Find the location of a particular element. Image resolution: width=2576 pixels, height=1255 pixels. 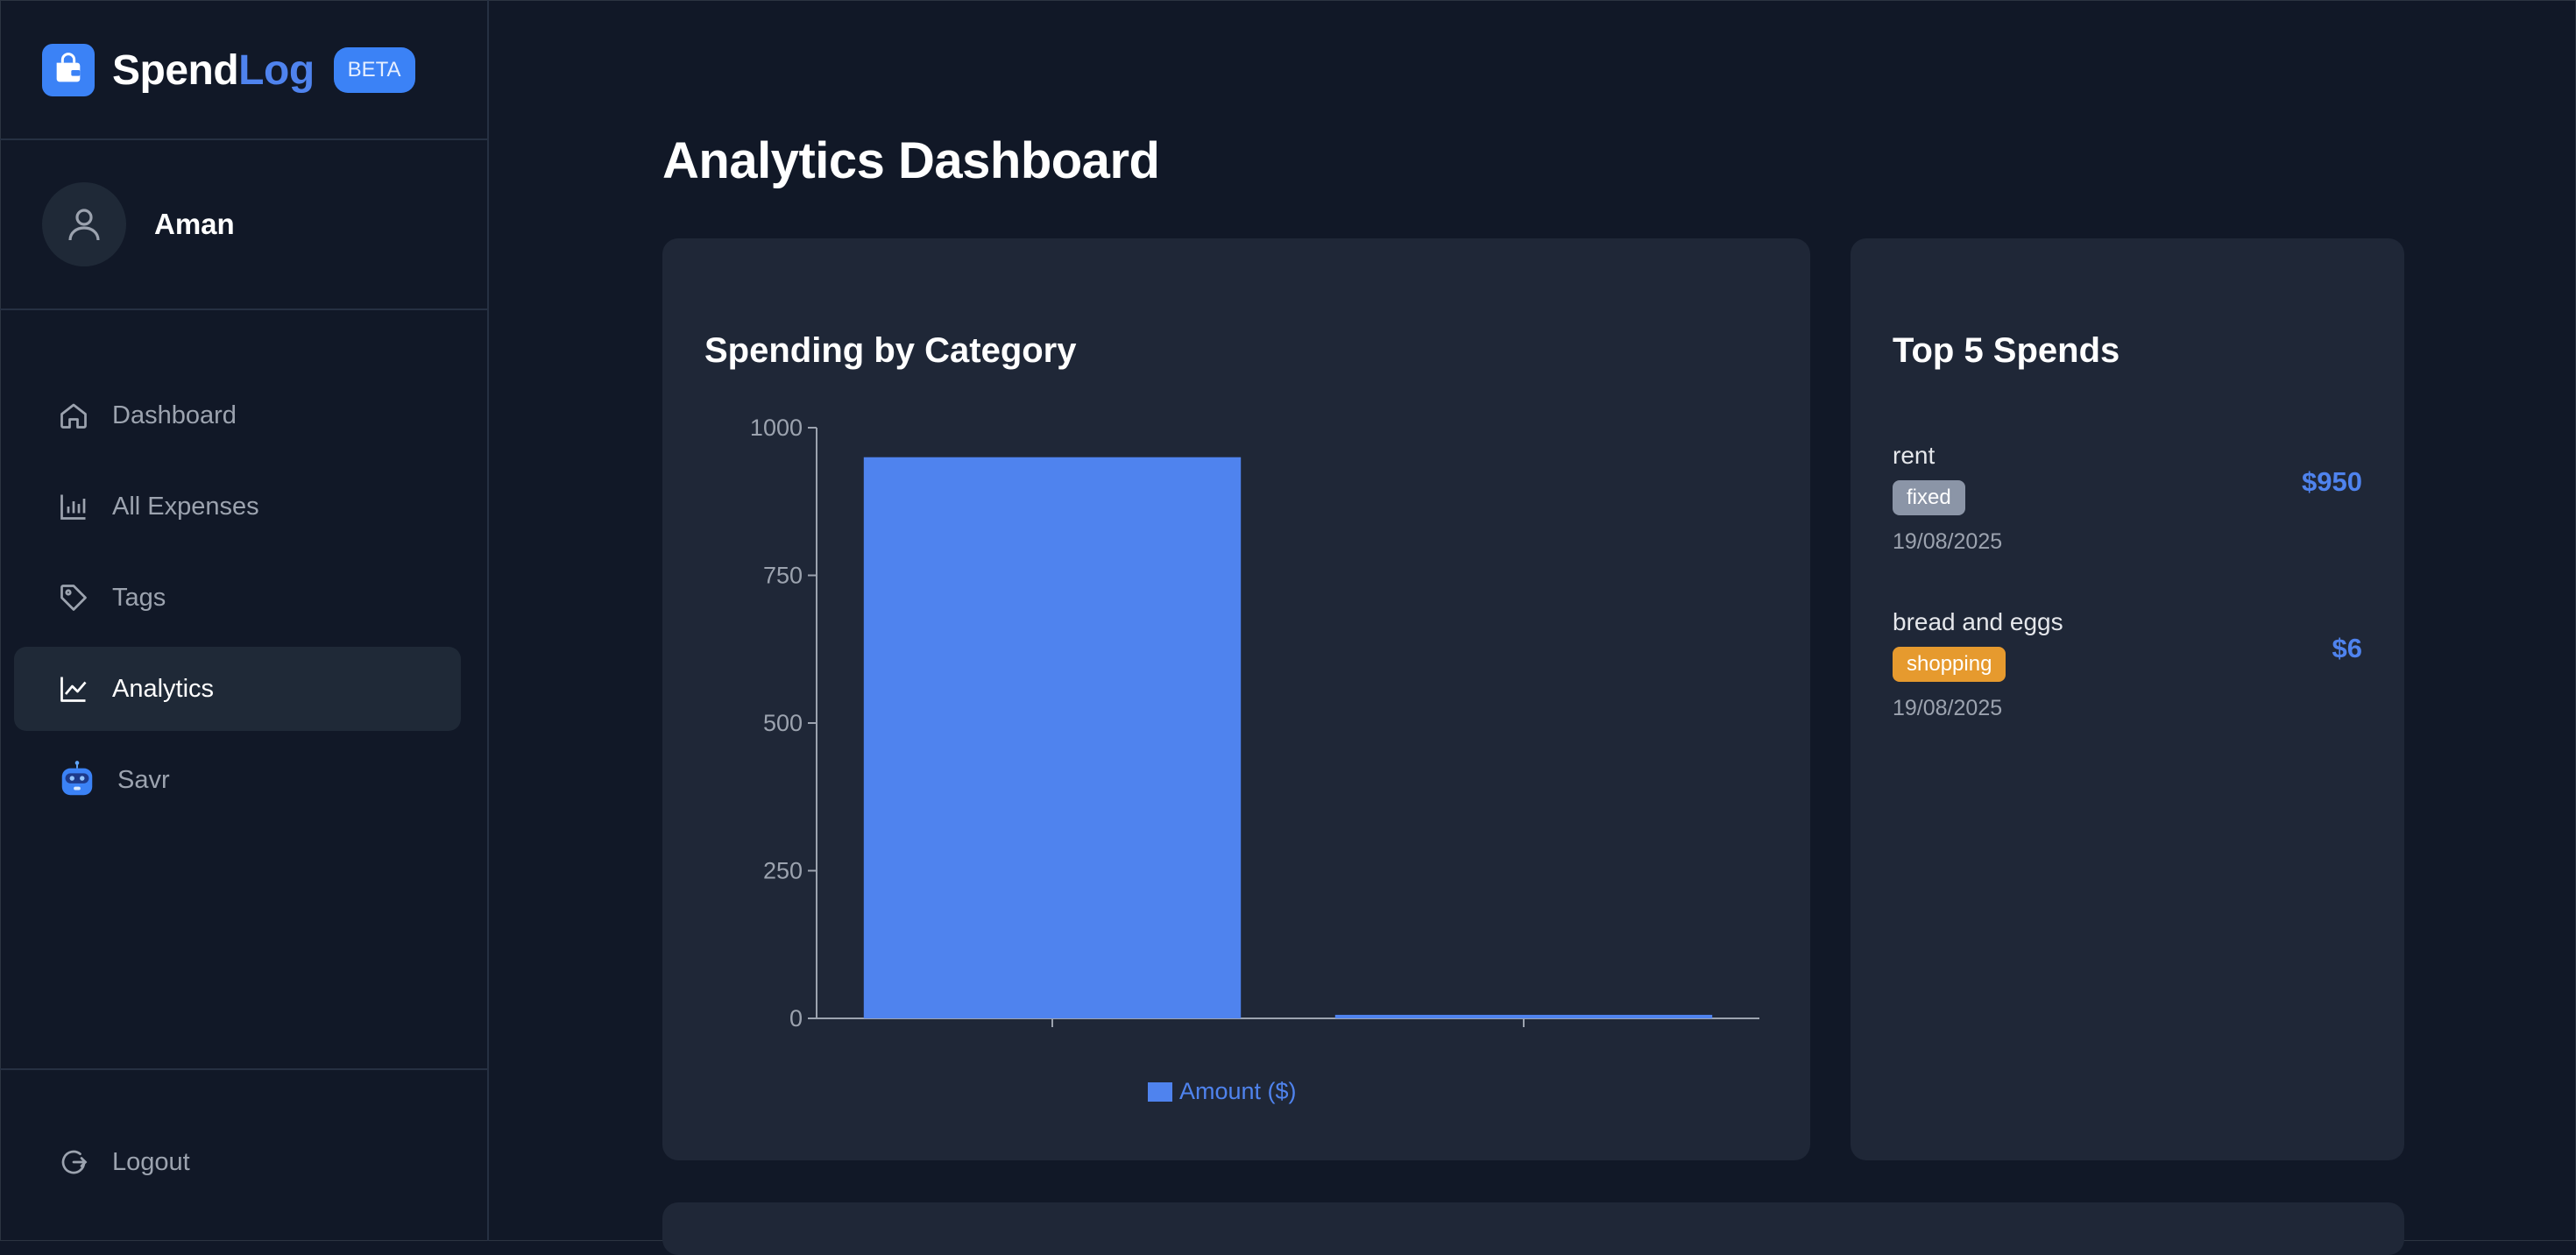

line-chart-icon is located at coordinates (73, 688).